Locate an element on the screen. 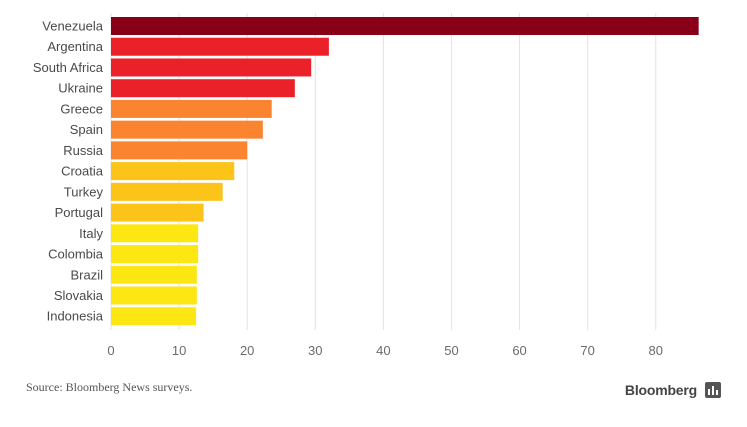  x-tick-label: 10 is located at coordinates (179, 350).